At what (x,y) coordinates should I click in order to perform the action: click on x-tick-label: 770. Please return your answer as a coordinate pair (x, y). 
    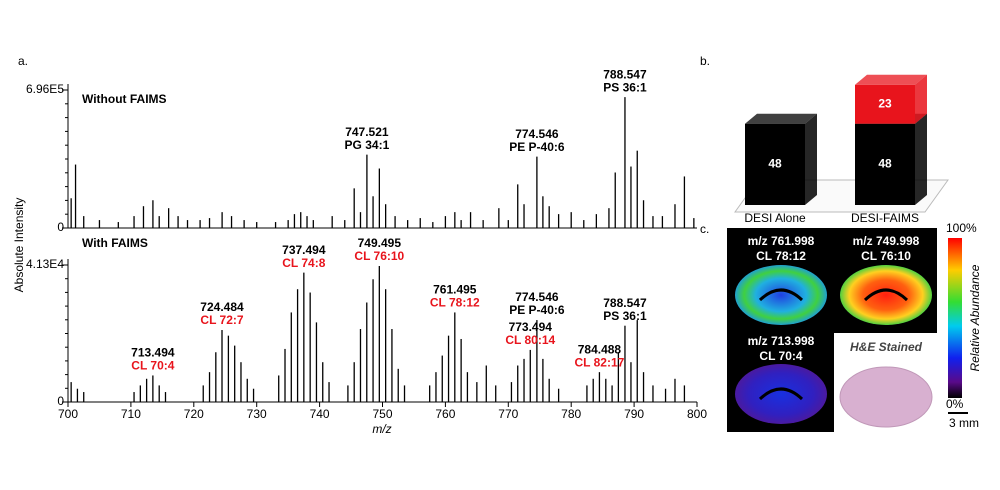
    Looking at the image, I should click on (508, 414).